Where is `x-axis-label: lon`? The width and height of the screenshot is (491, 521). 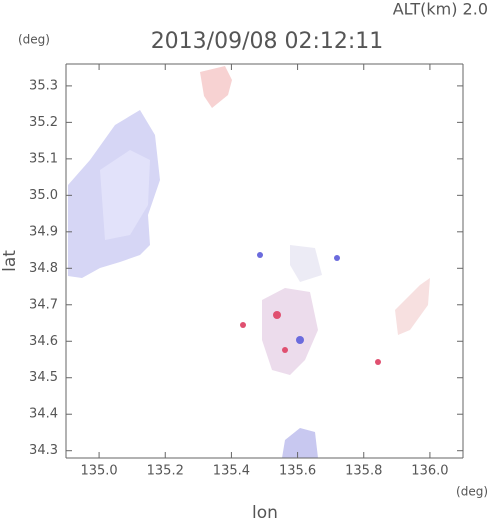
x-axis-label: lon is located at coordinates (265, 512).